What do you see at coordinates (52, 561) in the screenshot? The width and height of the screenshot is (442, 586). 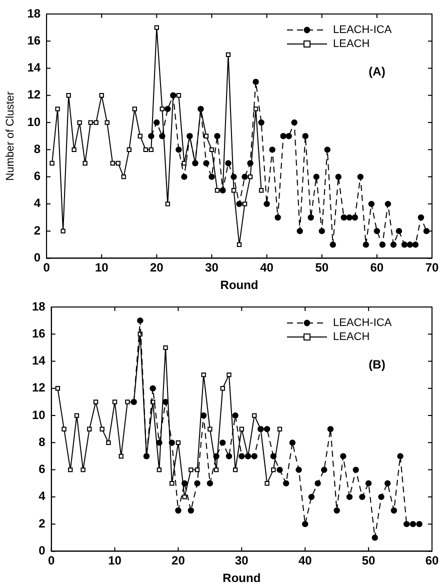 I see `x-tick-label: 0` at bounding box center [52, 561].